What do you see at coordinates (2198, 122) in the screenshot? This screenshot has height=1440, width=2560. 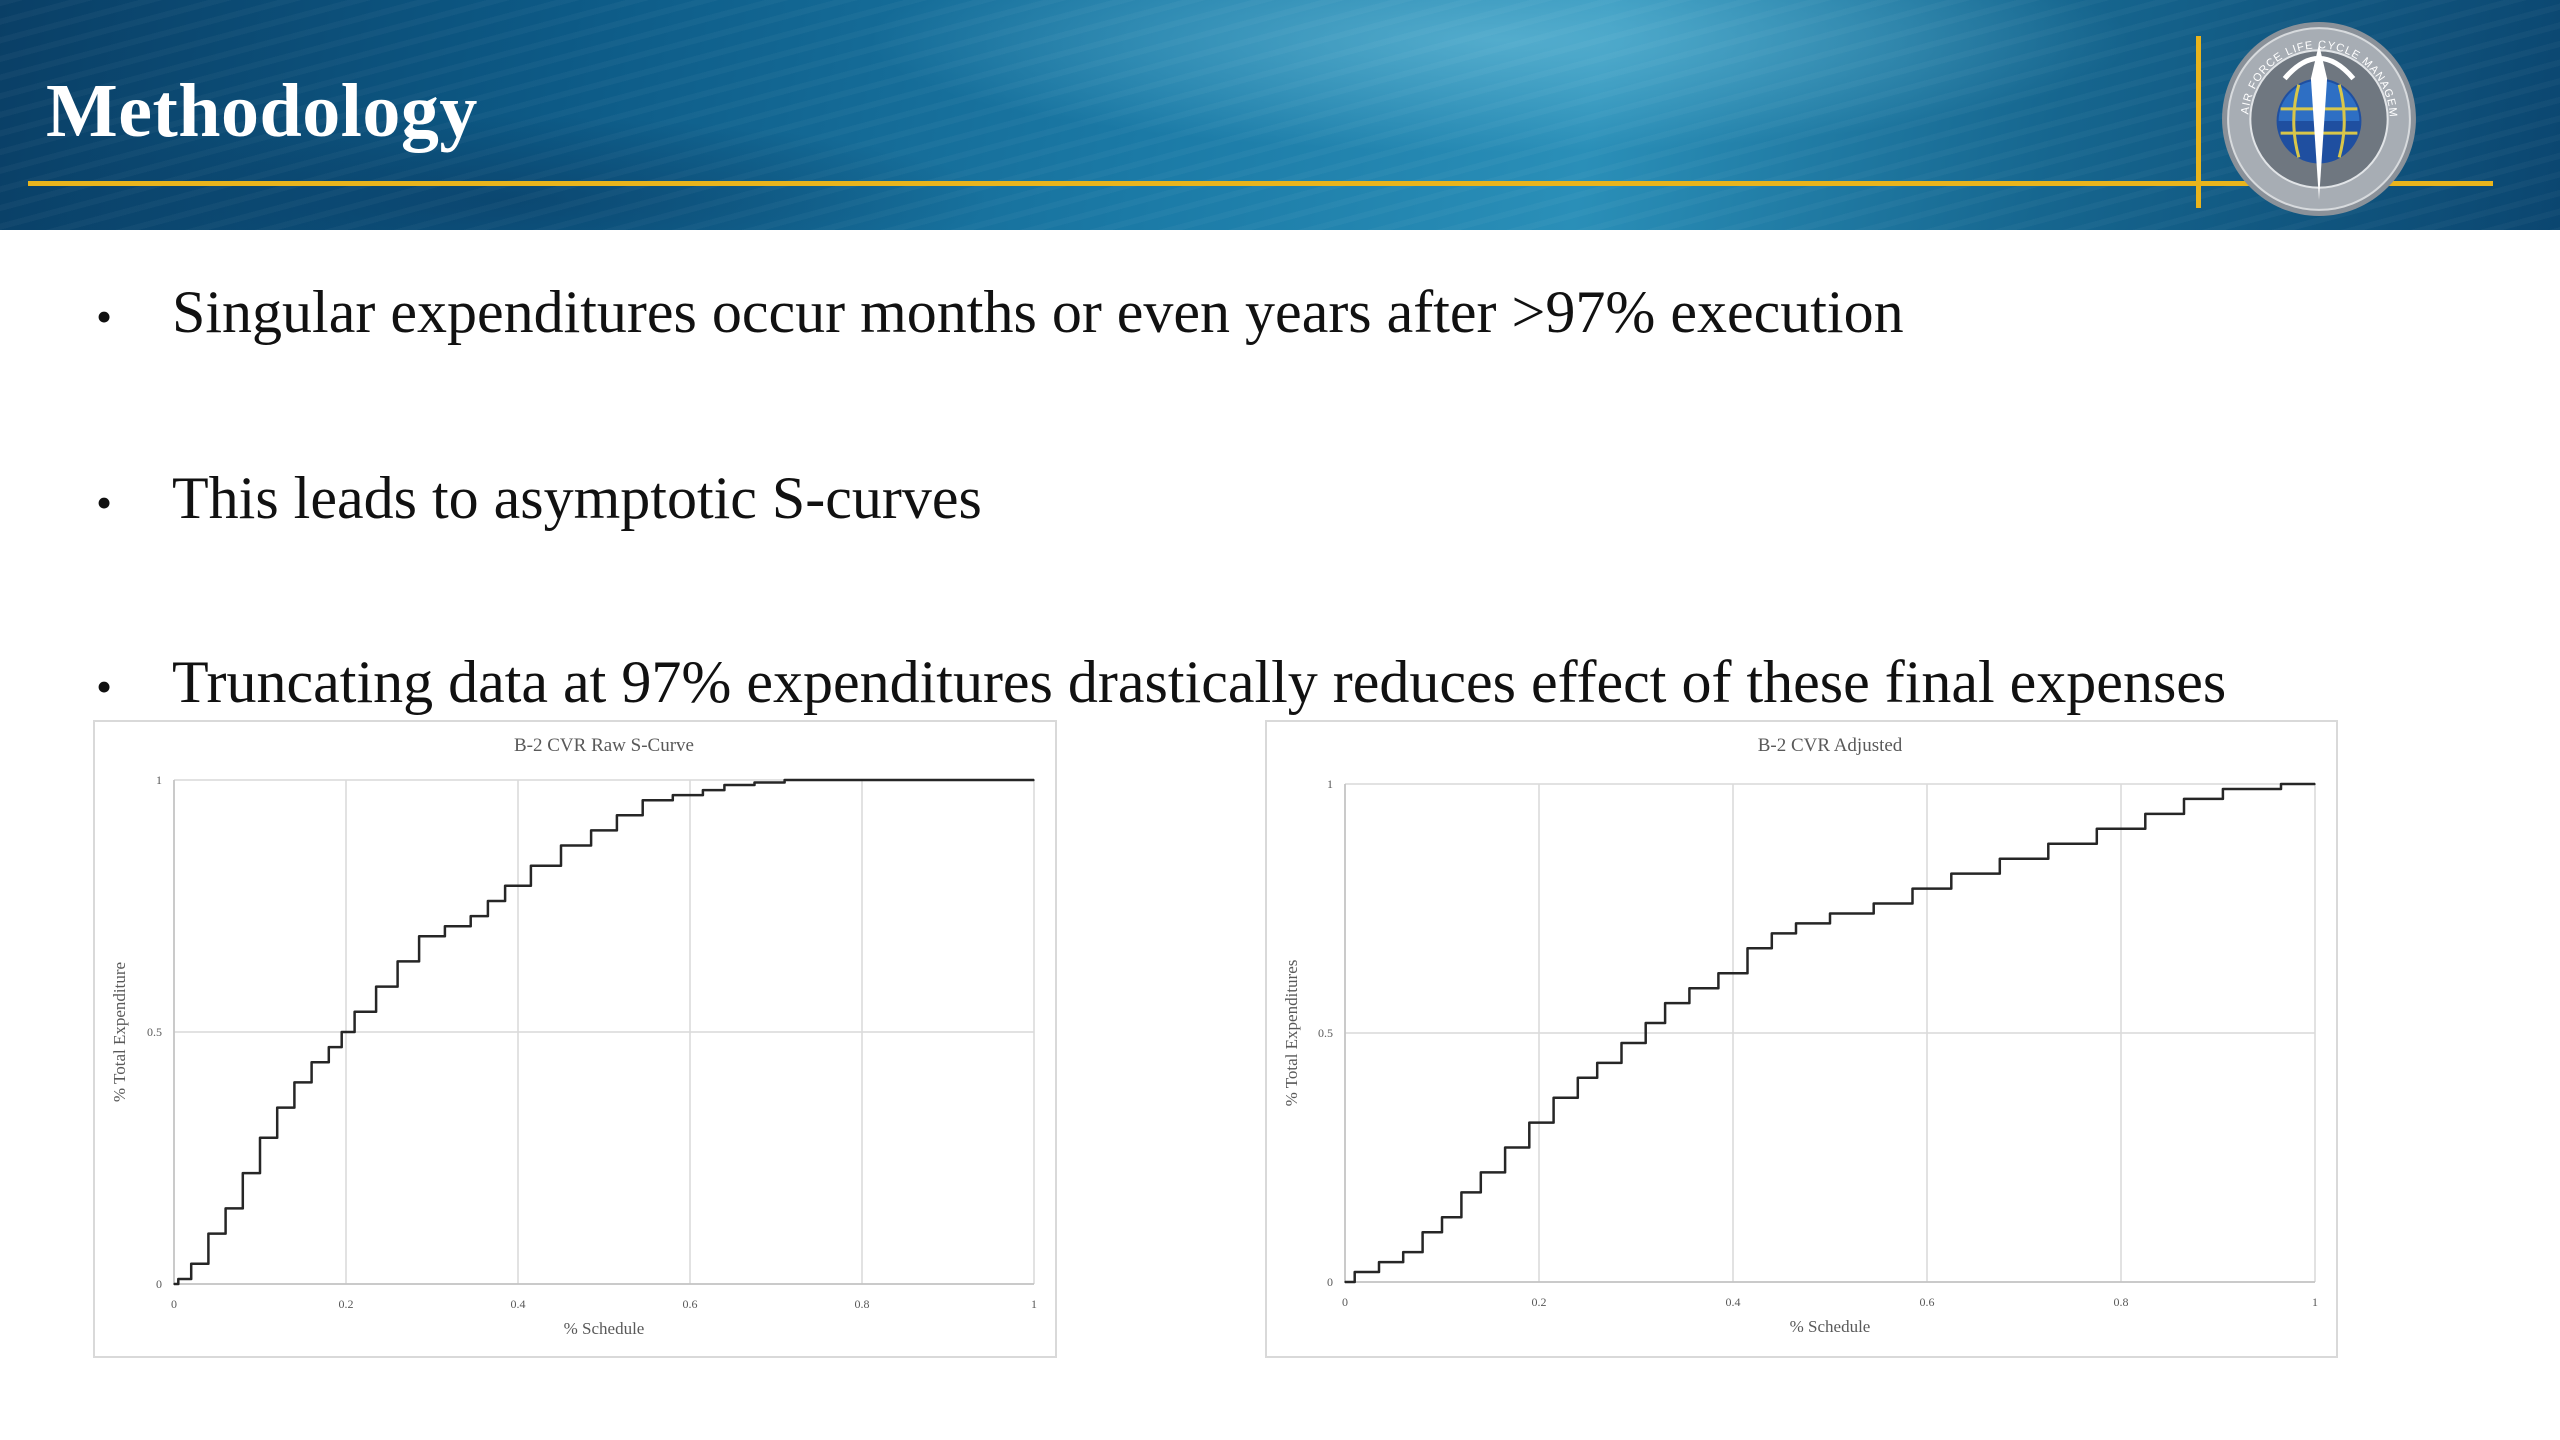 I see `banner-gold-divider` at bounding box center [2198, 122].